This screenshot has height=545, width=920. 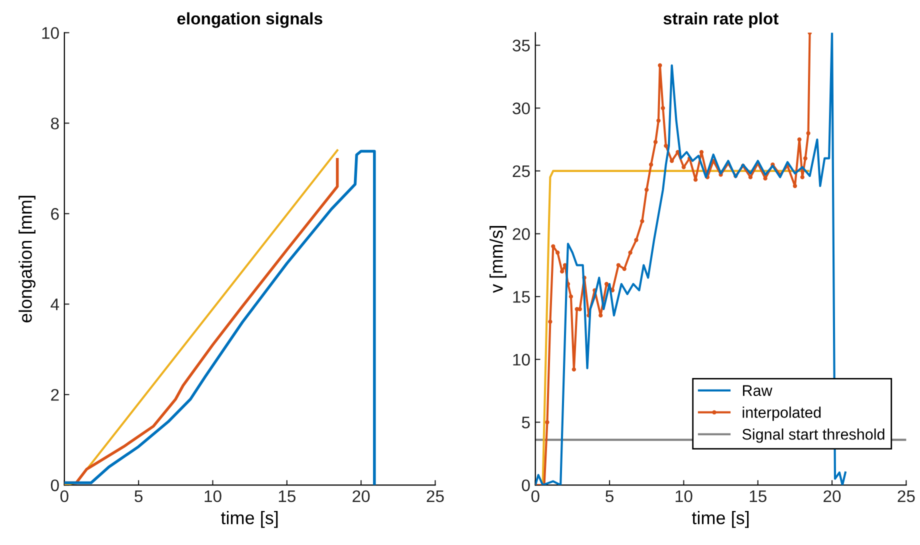 What do you see at coordinates (521, 297) in the screenshot?
I see `y-tick-label: 15` at bounding box center [521, 297].